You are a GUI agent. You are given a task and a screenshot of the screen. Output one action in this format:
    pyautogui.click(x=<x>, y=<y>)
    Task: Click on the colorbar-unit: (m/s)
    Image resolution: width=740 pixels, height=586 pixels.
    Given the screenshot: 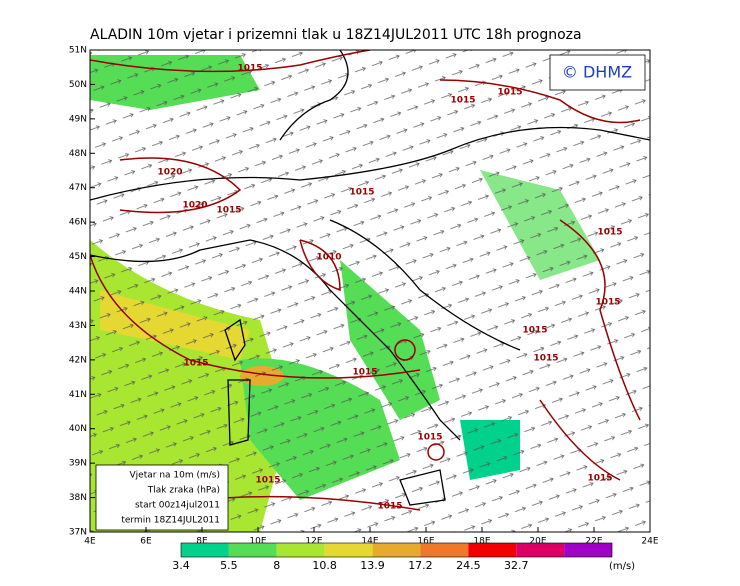 What is the action you would take?
    pyautogui.click(x=622, y=566)
    